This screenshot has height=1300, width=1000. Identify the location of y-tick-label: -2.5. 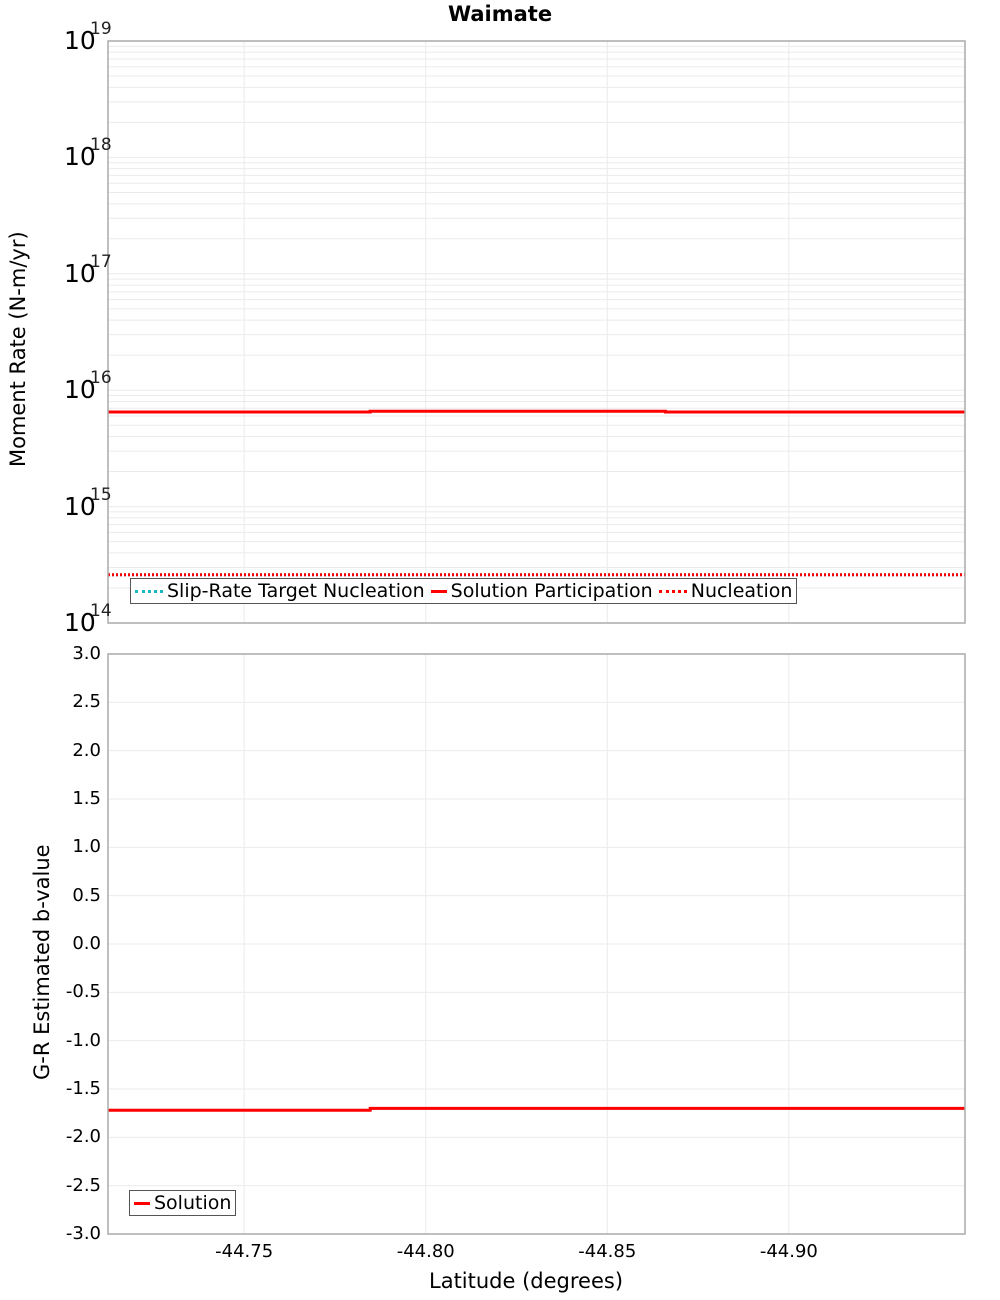
(83, 1185).